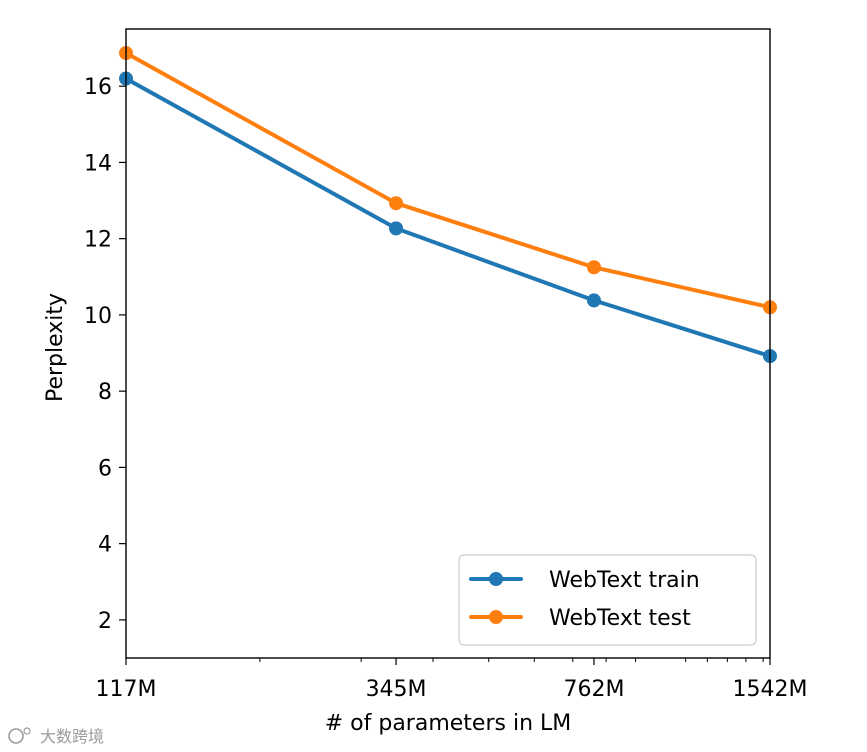  I want to click on watermark-logo, so click(16, 736).